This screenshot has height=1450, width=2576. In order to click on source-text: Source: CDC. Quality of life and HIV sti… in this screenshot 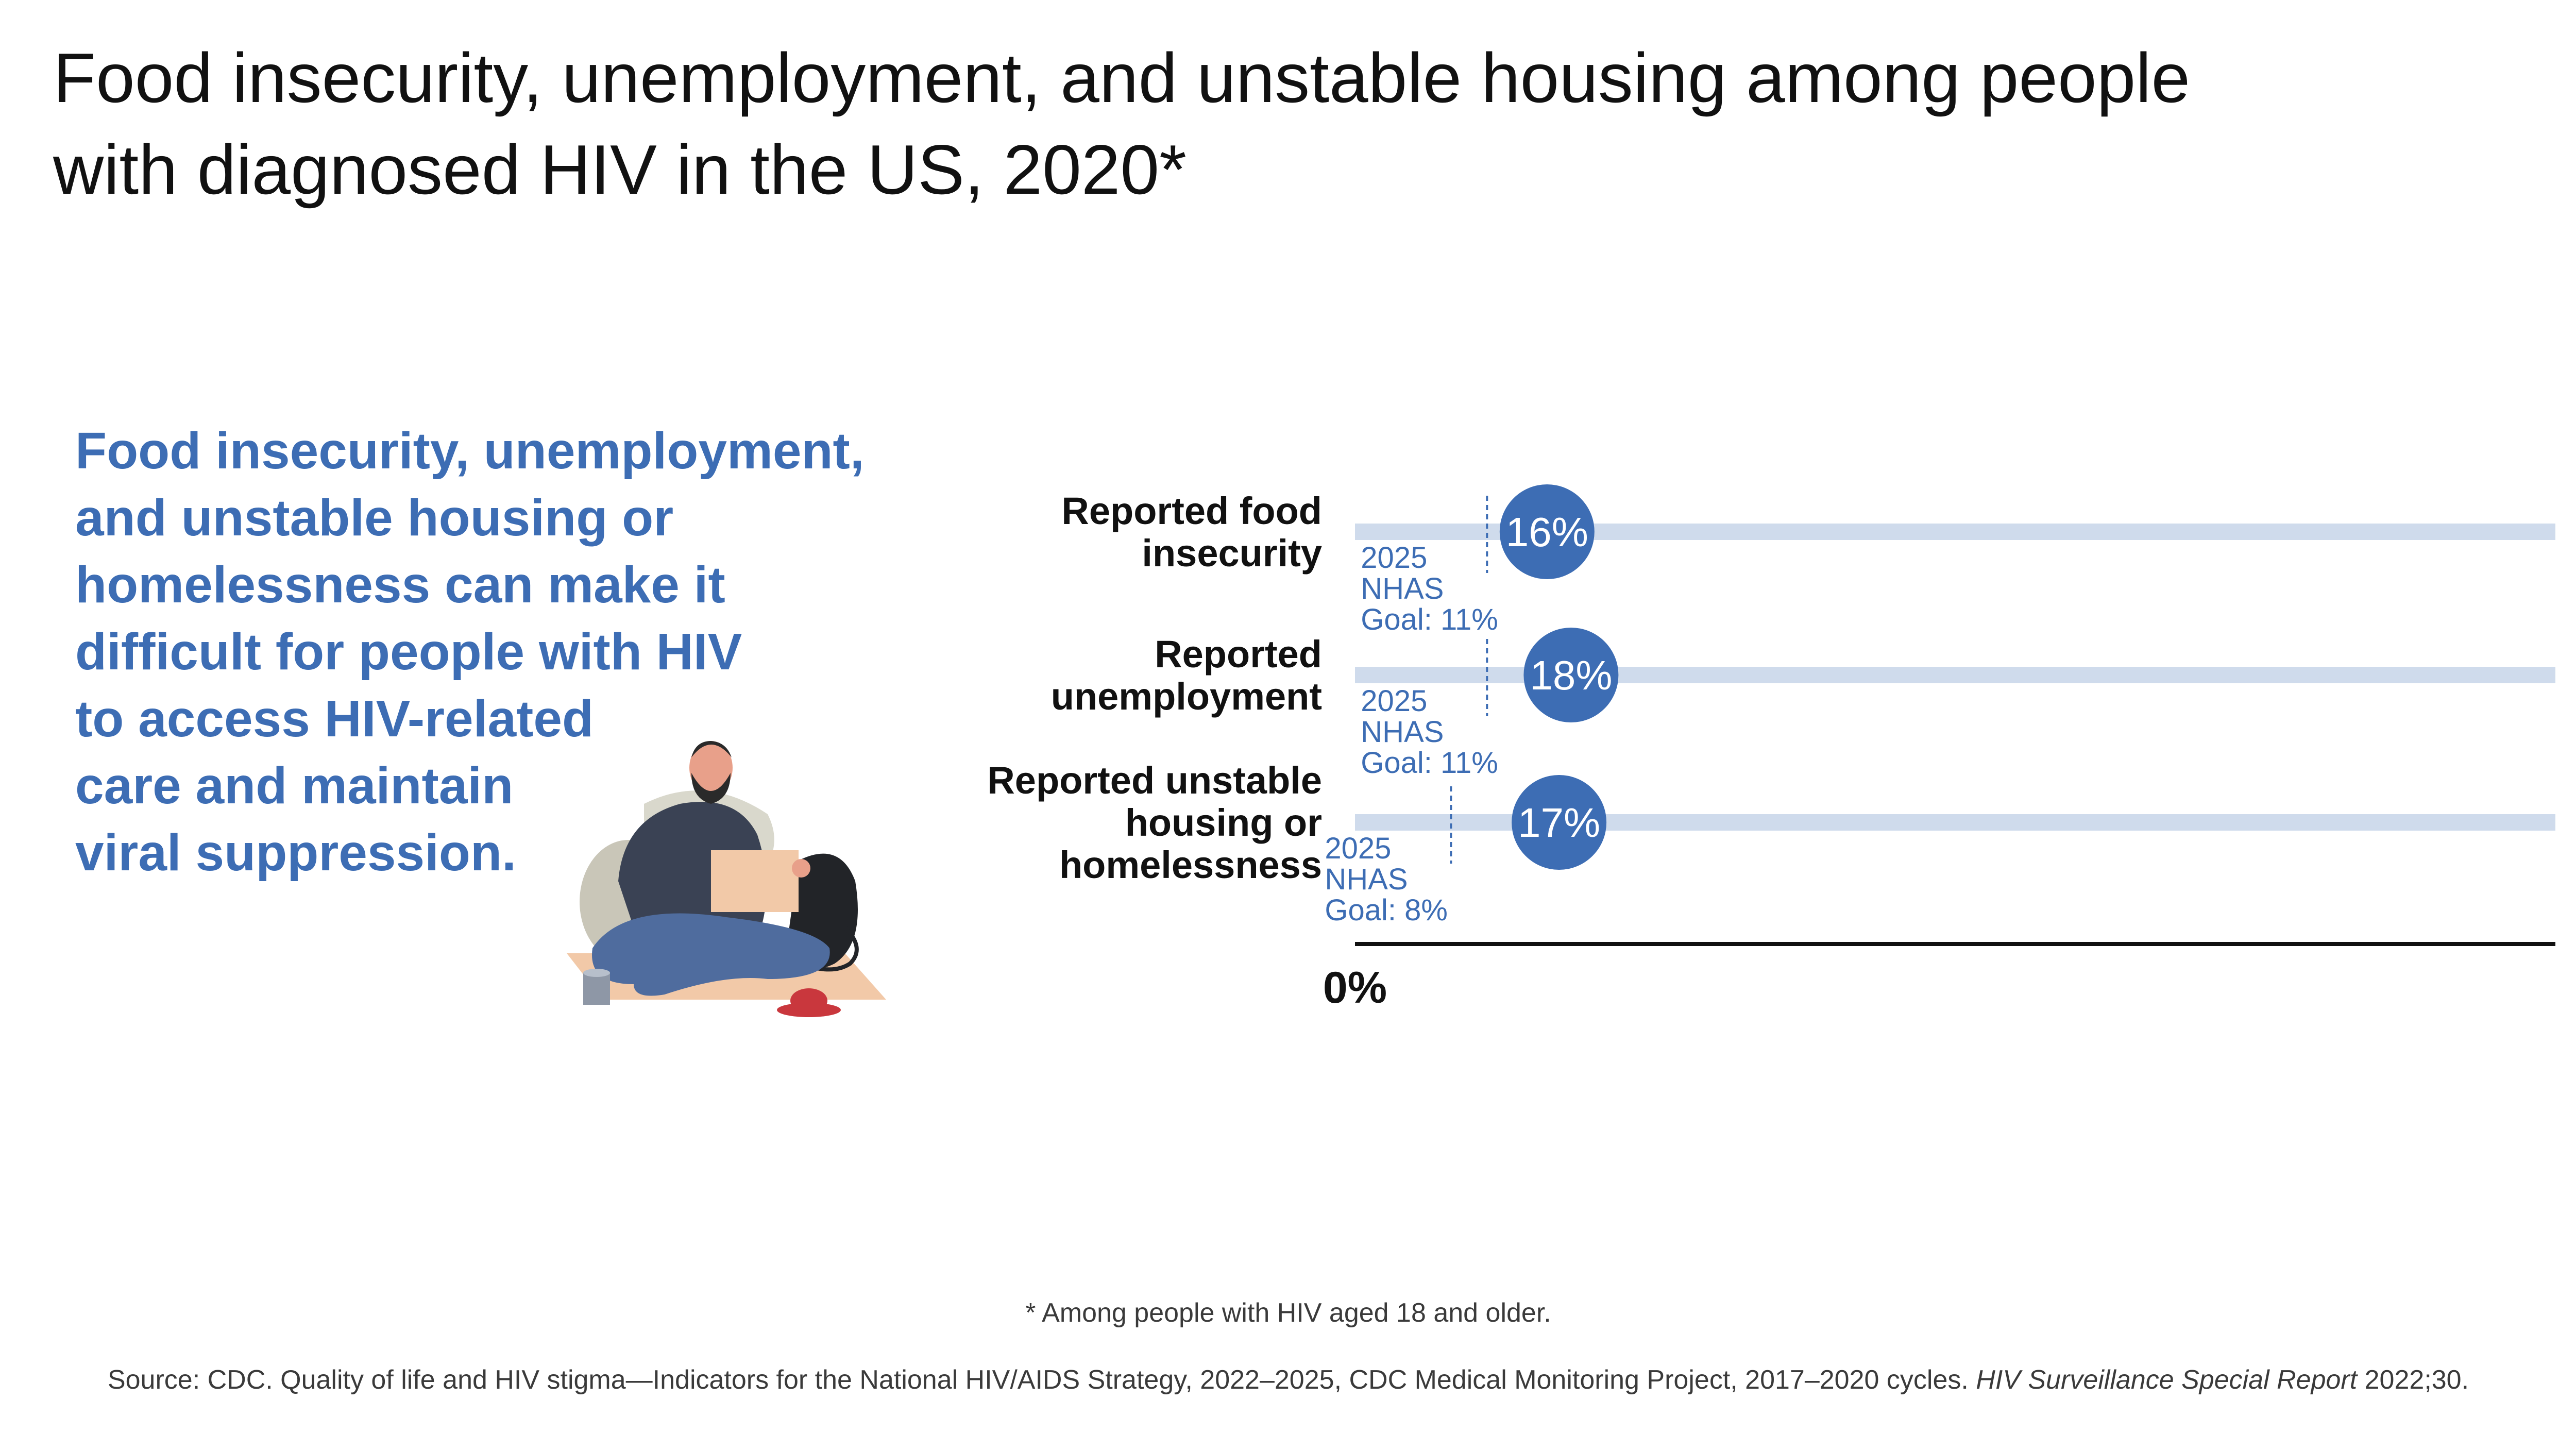, I will do `click(1041, 1380)`.